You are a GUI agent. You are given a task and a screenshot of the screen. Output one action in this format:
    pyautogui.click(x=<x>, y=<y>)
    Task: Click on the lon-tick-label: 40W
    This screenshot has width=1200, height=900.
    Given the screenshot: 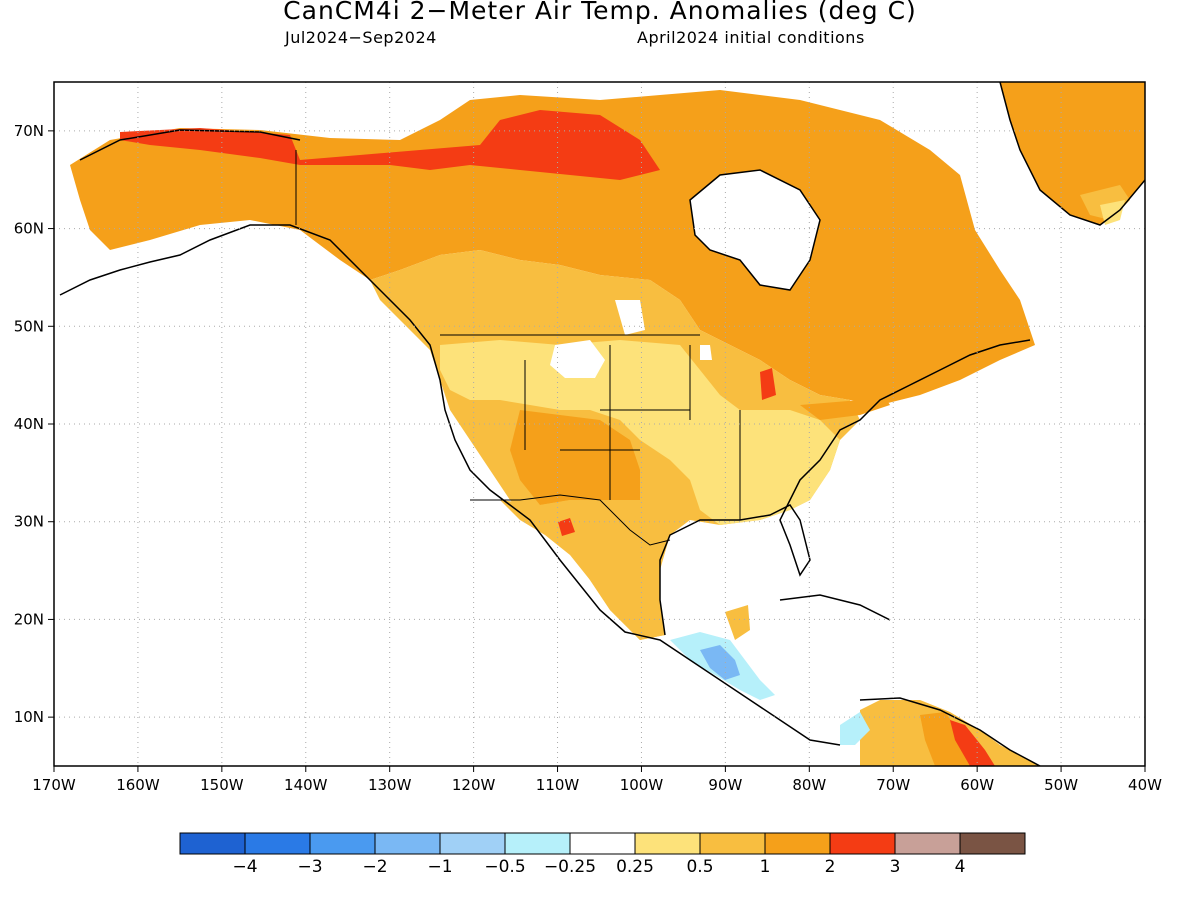 What is the action you would take?
    pyautogui.click(x=1145, y=785)
    